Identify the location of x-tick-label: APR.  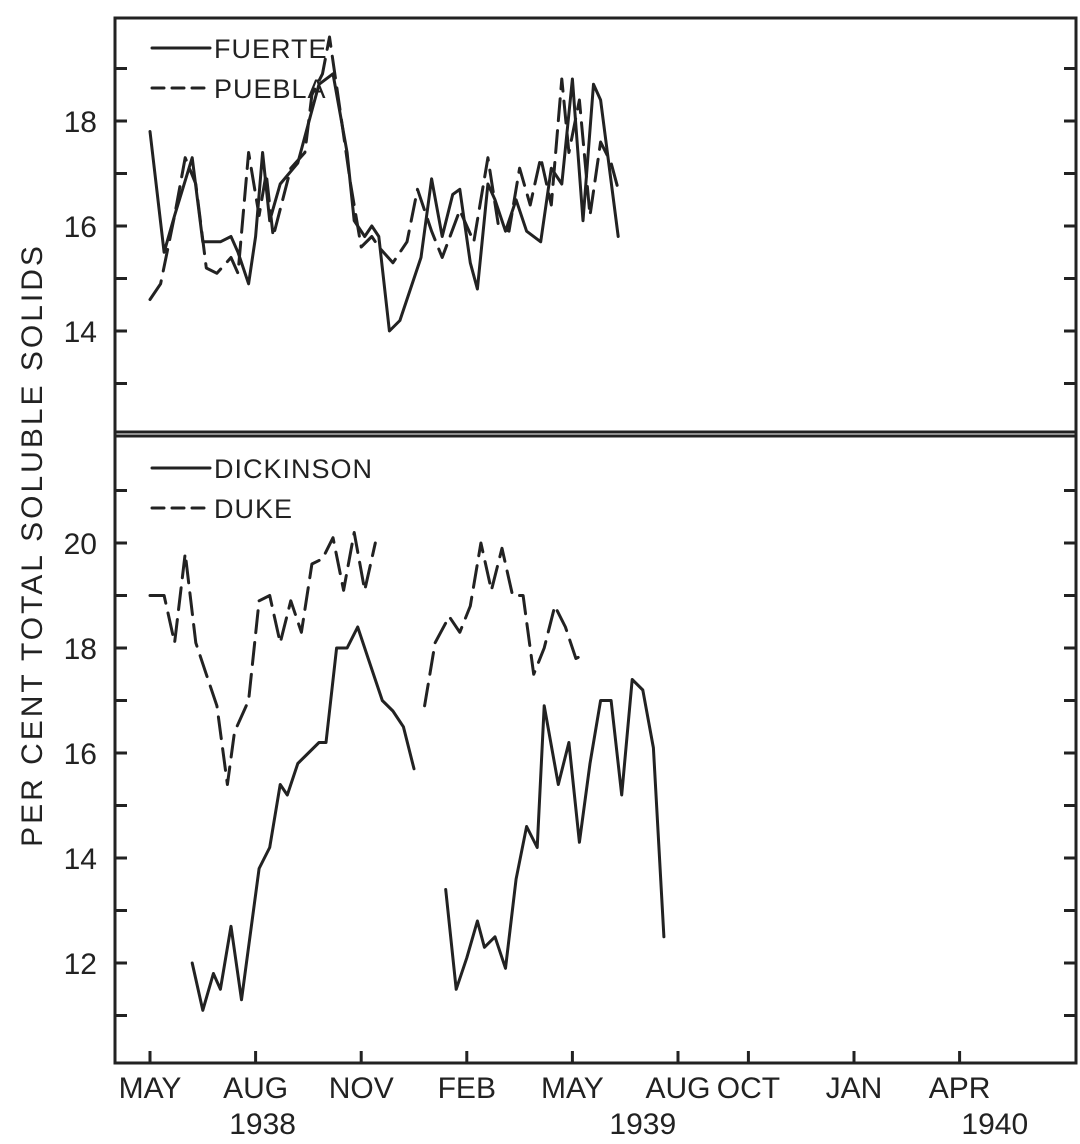
(960, 1088).